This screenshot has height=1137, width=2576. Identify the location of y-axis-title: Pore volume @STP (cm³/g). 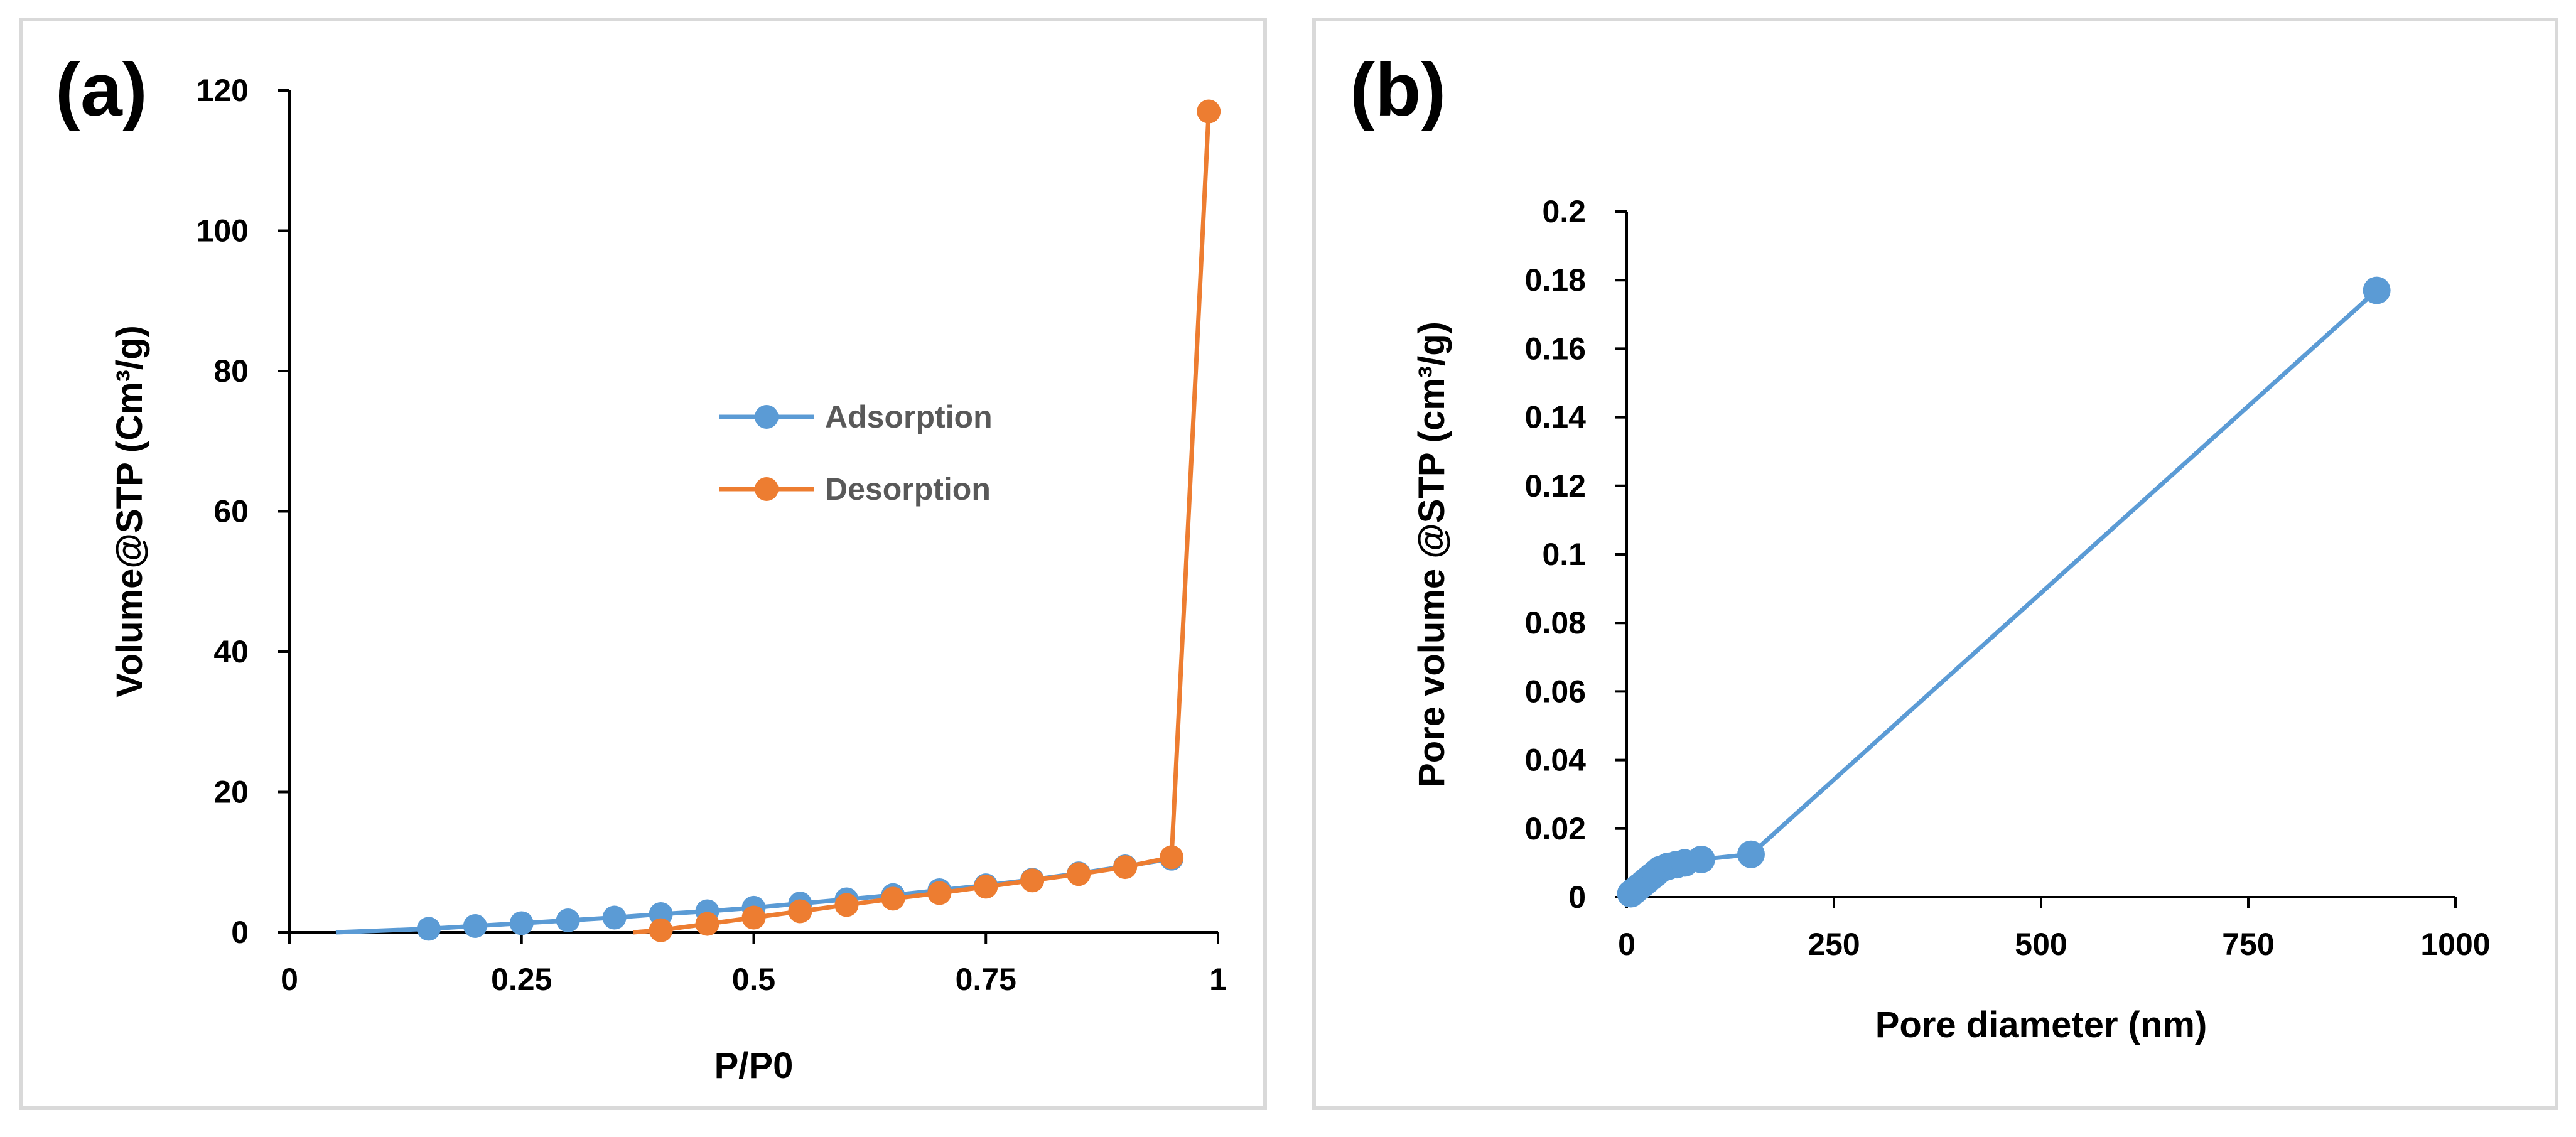
(1431, 554).